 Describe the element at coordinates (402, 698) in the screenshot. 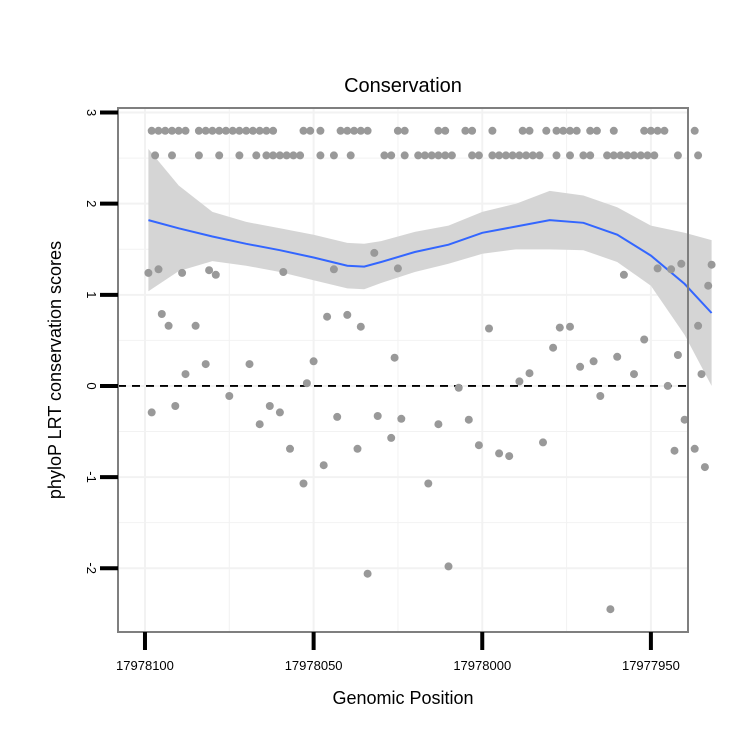

I see `x-axis-title: Genomic Position` at that location.